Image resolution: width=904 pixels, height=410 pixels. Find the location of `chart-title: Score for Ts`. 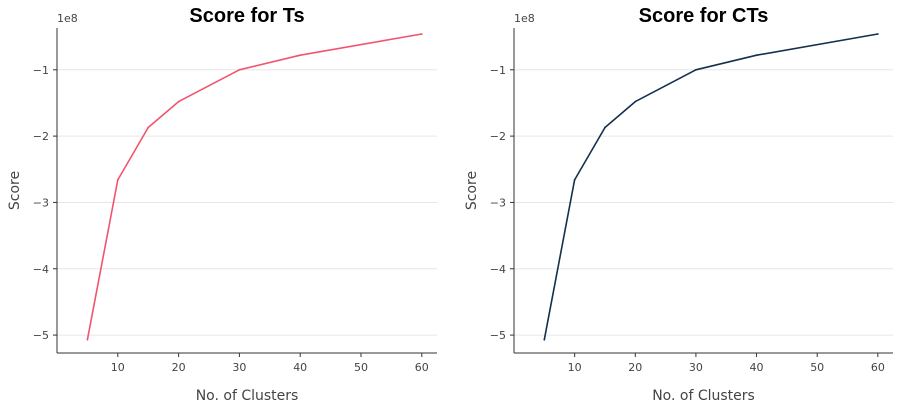

chart-title: Score for Ts is located at coordinates (246, 16).